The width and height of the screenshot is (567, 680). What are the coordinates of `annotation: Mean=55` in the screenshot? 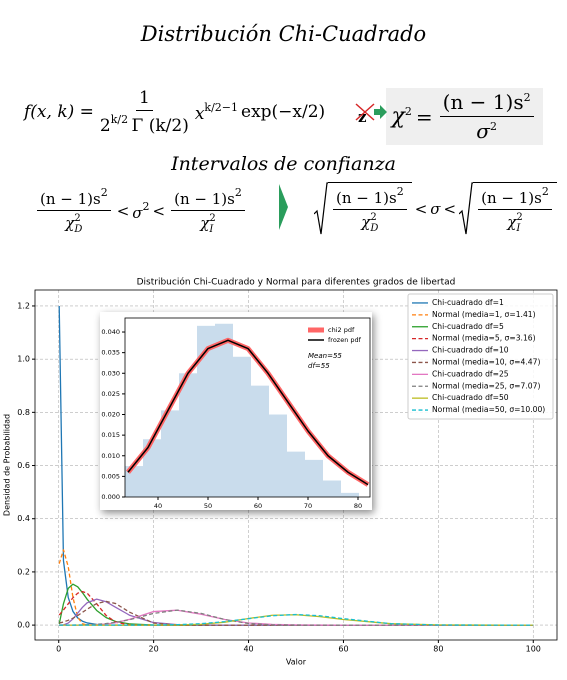 It's located at (325, 356).